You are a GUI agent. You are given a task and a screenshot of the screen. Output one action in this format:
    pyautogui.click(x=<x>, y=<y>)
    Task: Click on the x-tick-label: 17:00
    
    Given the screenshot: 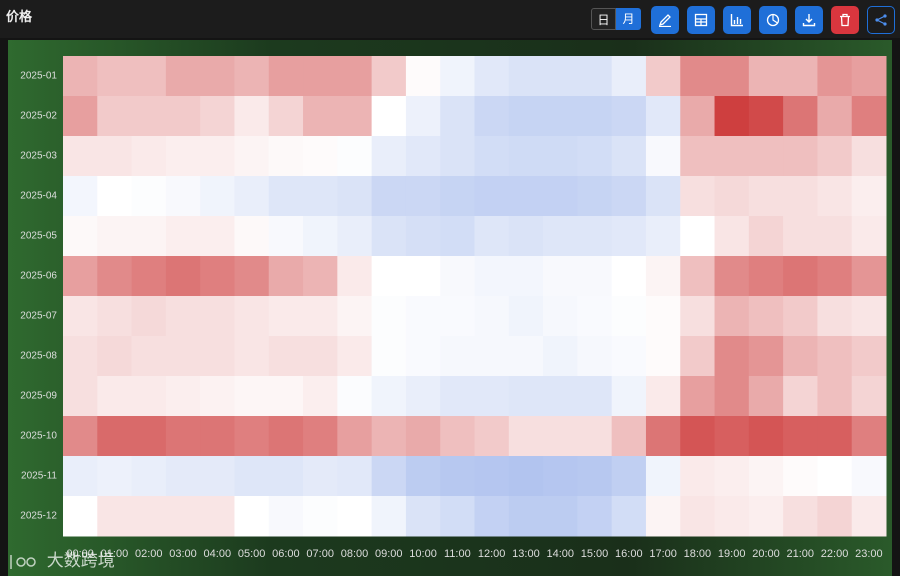 What is the action you would take?
    pyautogui.click(x=663, y=554)
    